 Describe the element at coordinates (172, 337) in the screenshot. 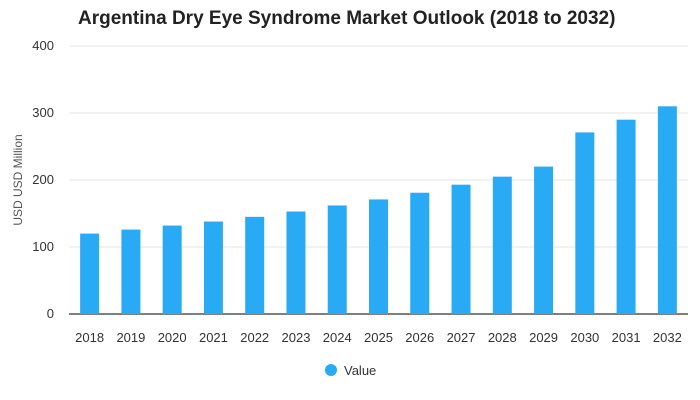

I see `x-tick-label: 2020` at that location.